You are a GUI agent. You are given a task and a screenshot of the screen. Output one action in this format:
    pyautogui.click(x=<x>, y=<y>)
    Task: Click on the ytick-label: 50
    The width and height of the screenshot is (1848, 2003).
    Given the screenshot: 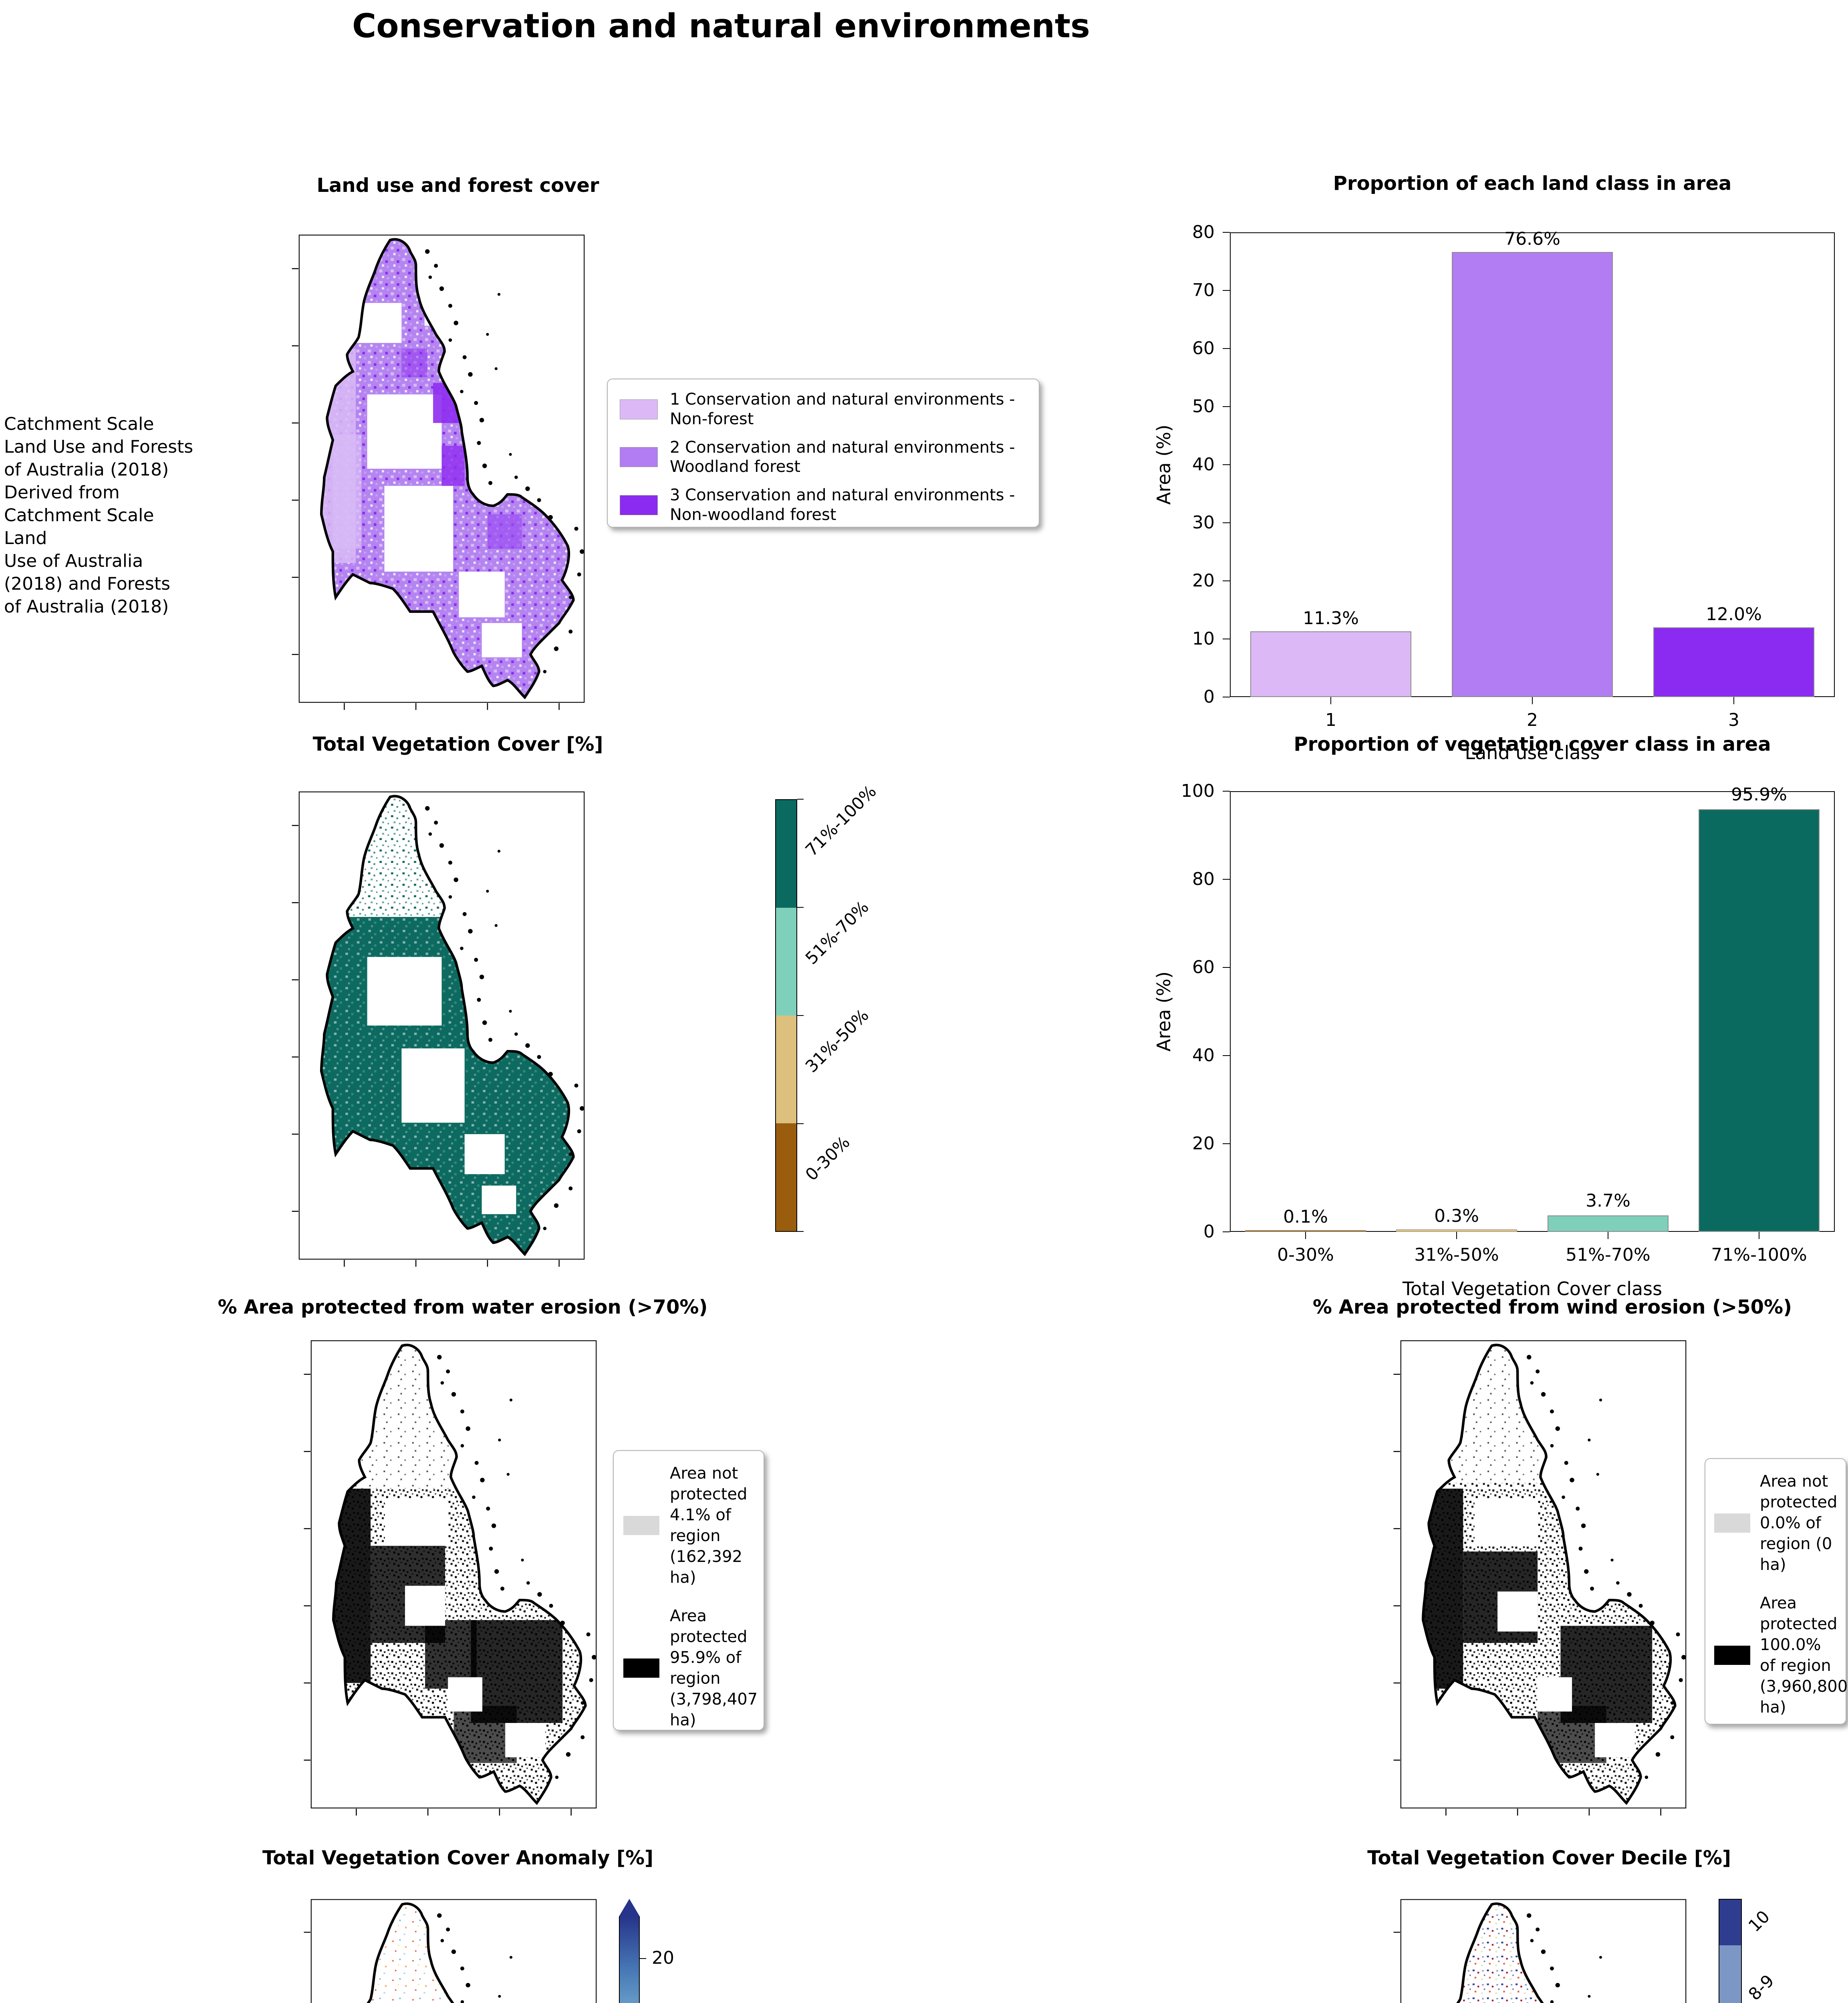 What is the action you would take?
    pyautogui.click(x=1203, y=406)
    